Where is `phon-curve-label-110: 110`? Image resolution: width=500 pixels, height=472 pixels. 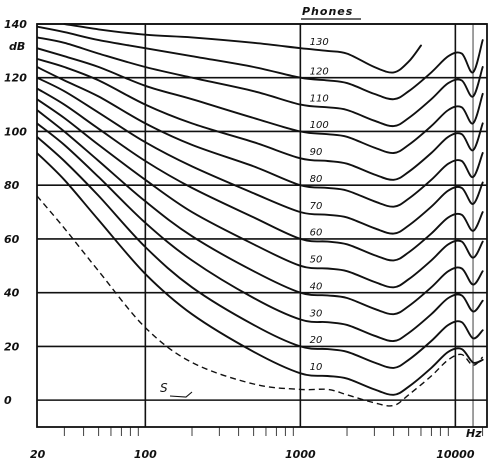 phon-curve-label-110: 110 is located at coordinates (319, 98).